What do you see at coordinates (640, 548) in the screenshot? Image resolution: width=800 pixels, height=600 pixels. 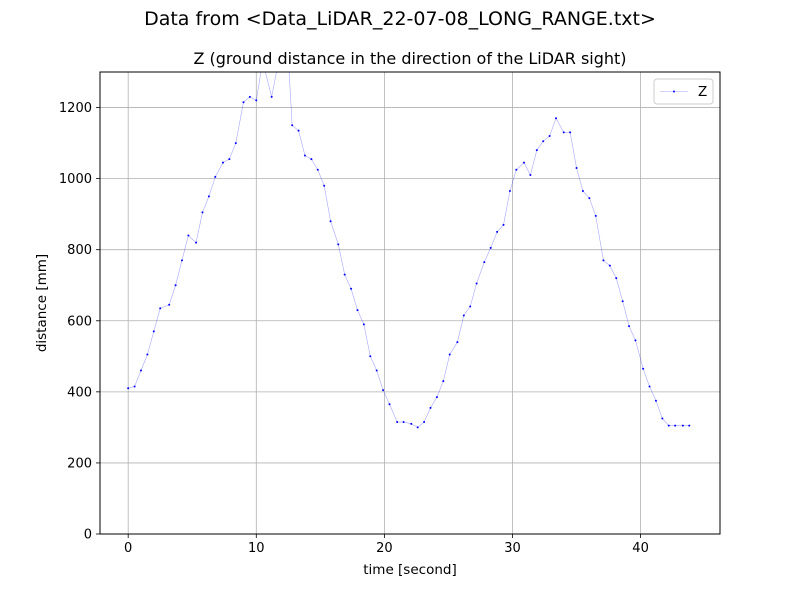 I see `x-tick-label: 40` at bounding box center [640, 548].